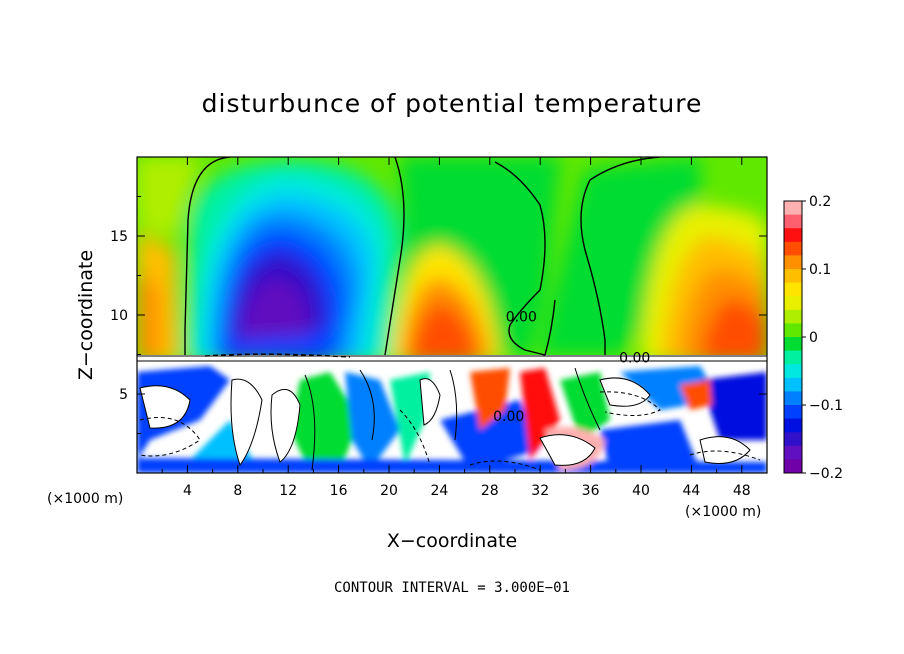 The image size is (904, 654). Describe the element at coordinates (85, 499) in the screenshot. I see `x-unit-left: (×1000 m)` at that location.